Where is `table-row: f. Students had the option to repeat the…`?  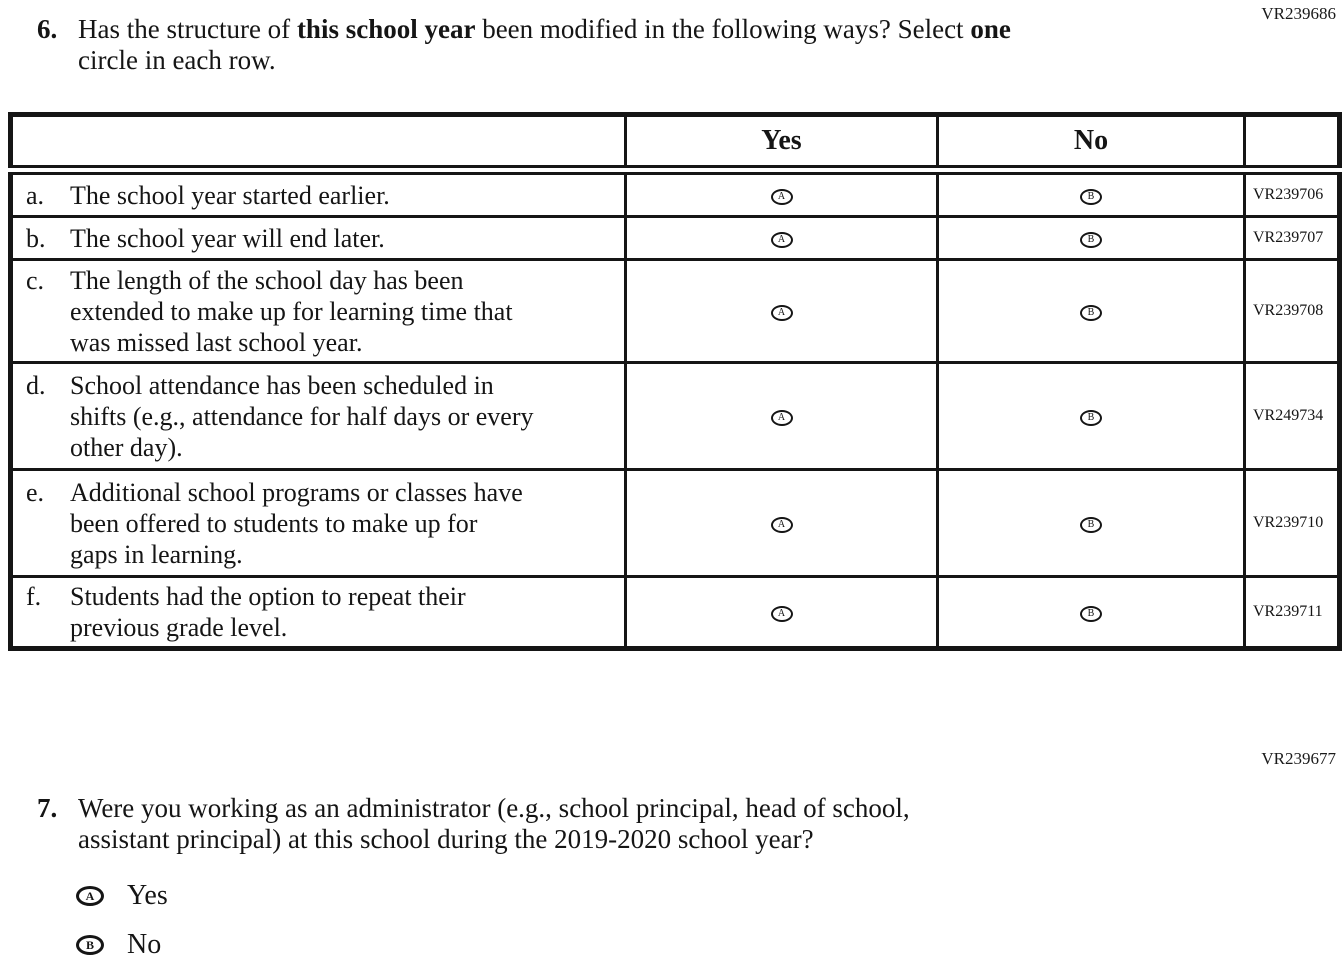 table-row: f. Students had the option to repeat the… is located at coordinates (675, 612).